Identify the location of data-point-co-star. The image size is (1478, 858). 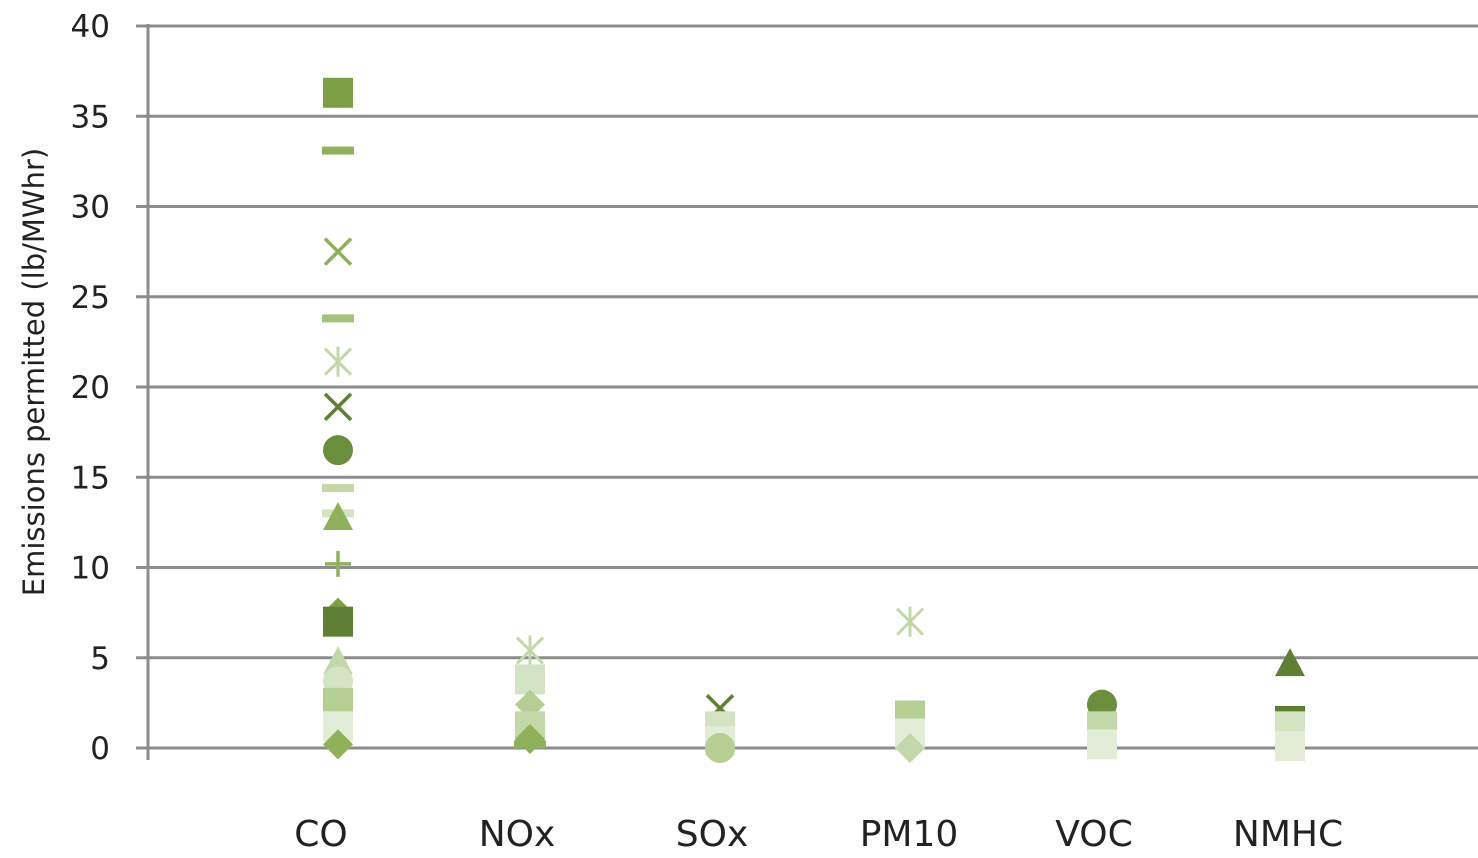
(338, 361).